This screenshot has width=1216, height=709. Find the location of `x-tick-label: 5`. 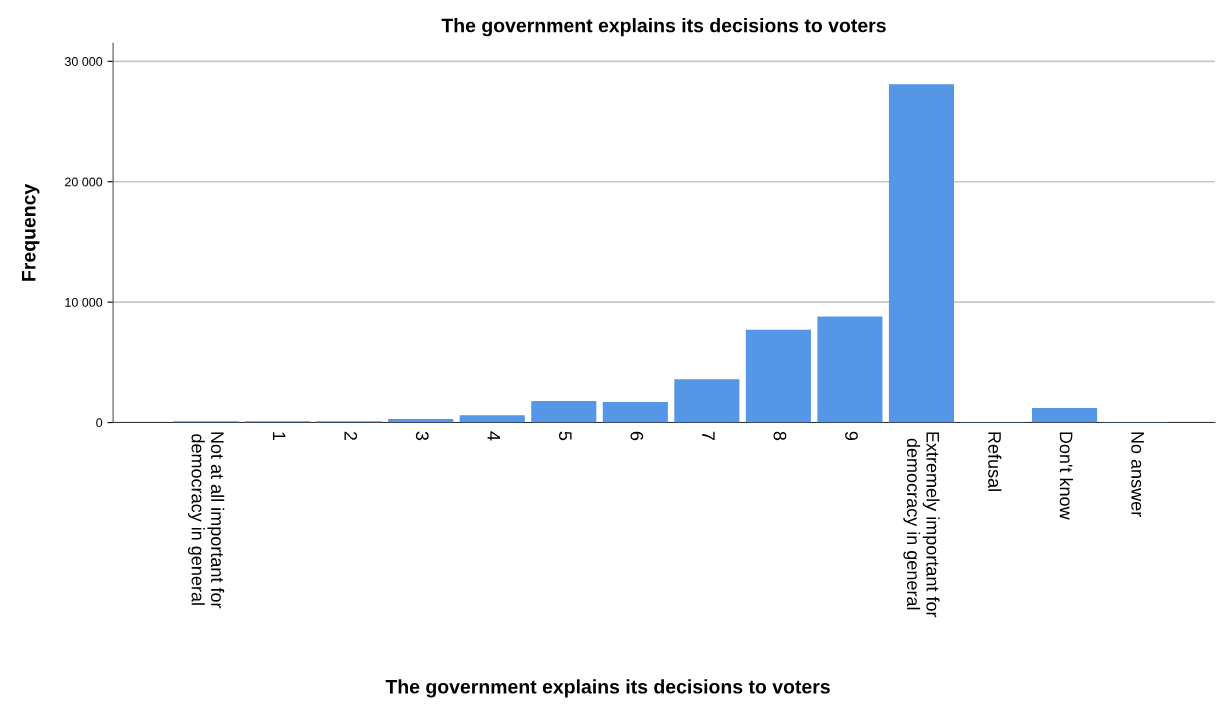

x-tick-label: 5 is located at coordinates (565, 436).